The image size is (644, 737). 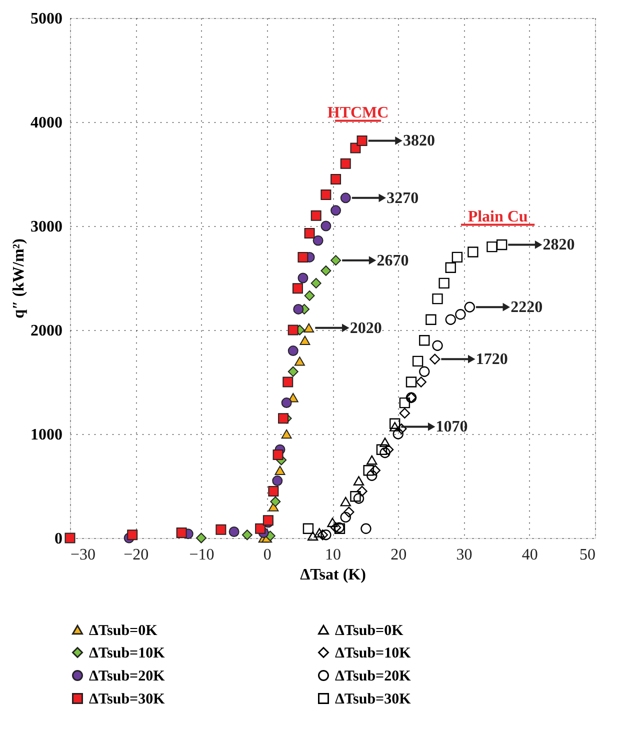 I want to click on data-label: 2020, so click(x=366, y=328).